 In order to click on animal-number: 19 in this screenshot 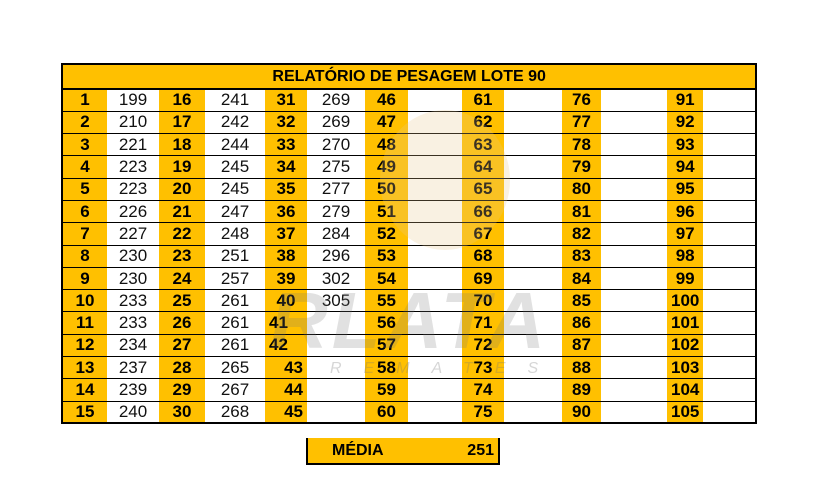, I will do `click(182, 167)`.